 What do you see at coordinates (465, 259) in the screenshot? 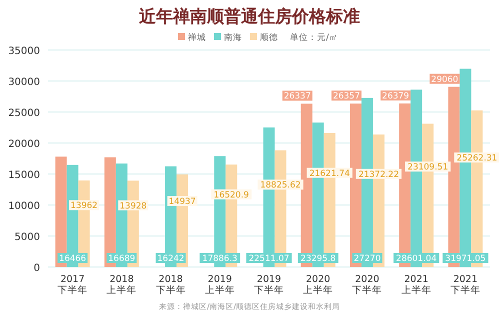
I see `data-label: 31971.05` at bounding box center [465, 259].